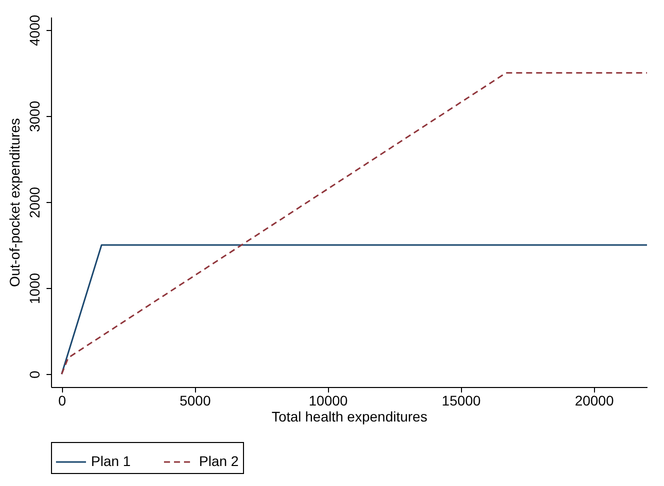 The width and height of the screenshot is (664, 486). Describe the element at coordinates (195, 400) in the screenshot. I see `x-tick-label: 5000` at that location.